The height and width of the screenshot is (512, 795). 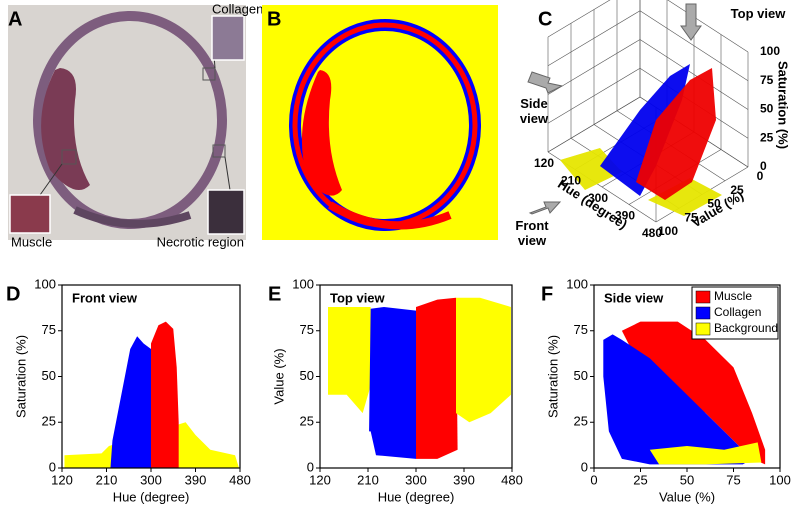 What do you see at coordinates (593, 479) in the screenshot?
I see `x-tick-label: 0` at bounding box center [593, 479].